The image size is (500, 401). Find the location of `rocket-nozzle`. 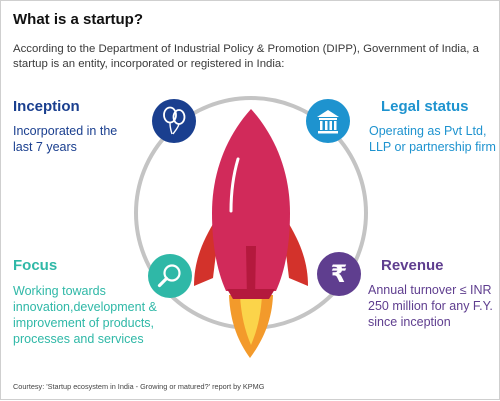

rocket-nozzle is located at coordinates (251, 294).